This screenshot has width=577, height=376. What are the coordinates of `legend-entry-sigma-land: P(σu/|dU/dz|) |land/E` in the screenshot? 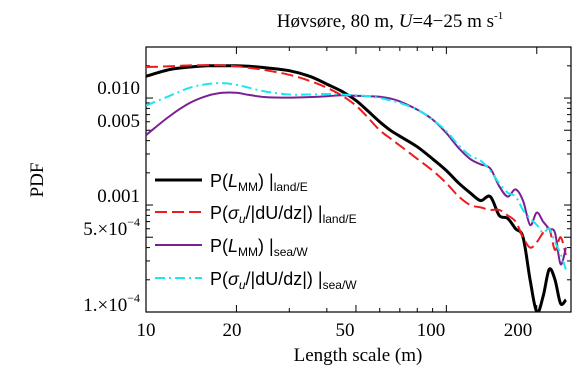 It's located at (256, 214).